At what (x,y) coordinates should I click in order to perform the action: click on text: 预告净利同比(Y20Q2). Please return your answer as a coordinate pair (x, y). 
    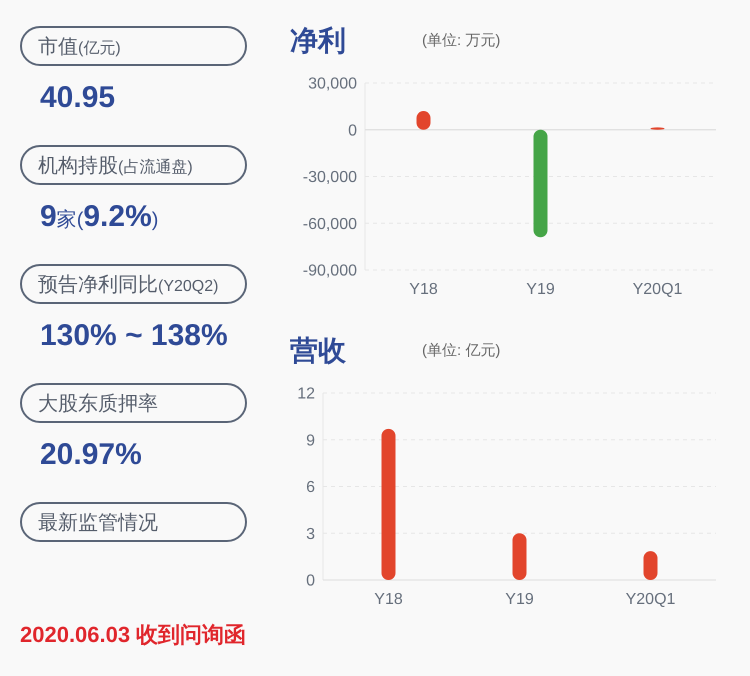
    Looking at the image, I should click on (128, 285).